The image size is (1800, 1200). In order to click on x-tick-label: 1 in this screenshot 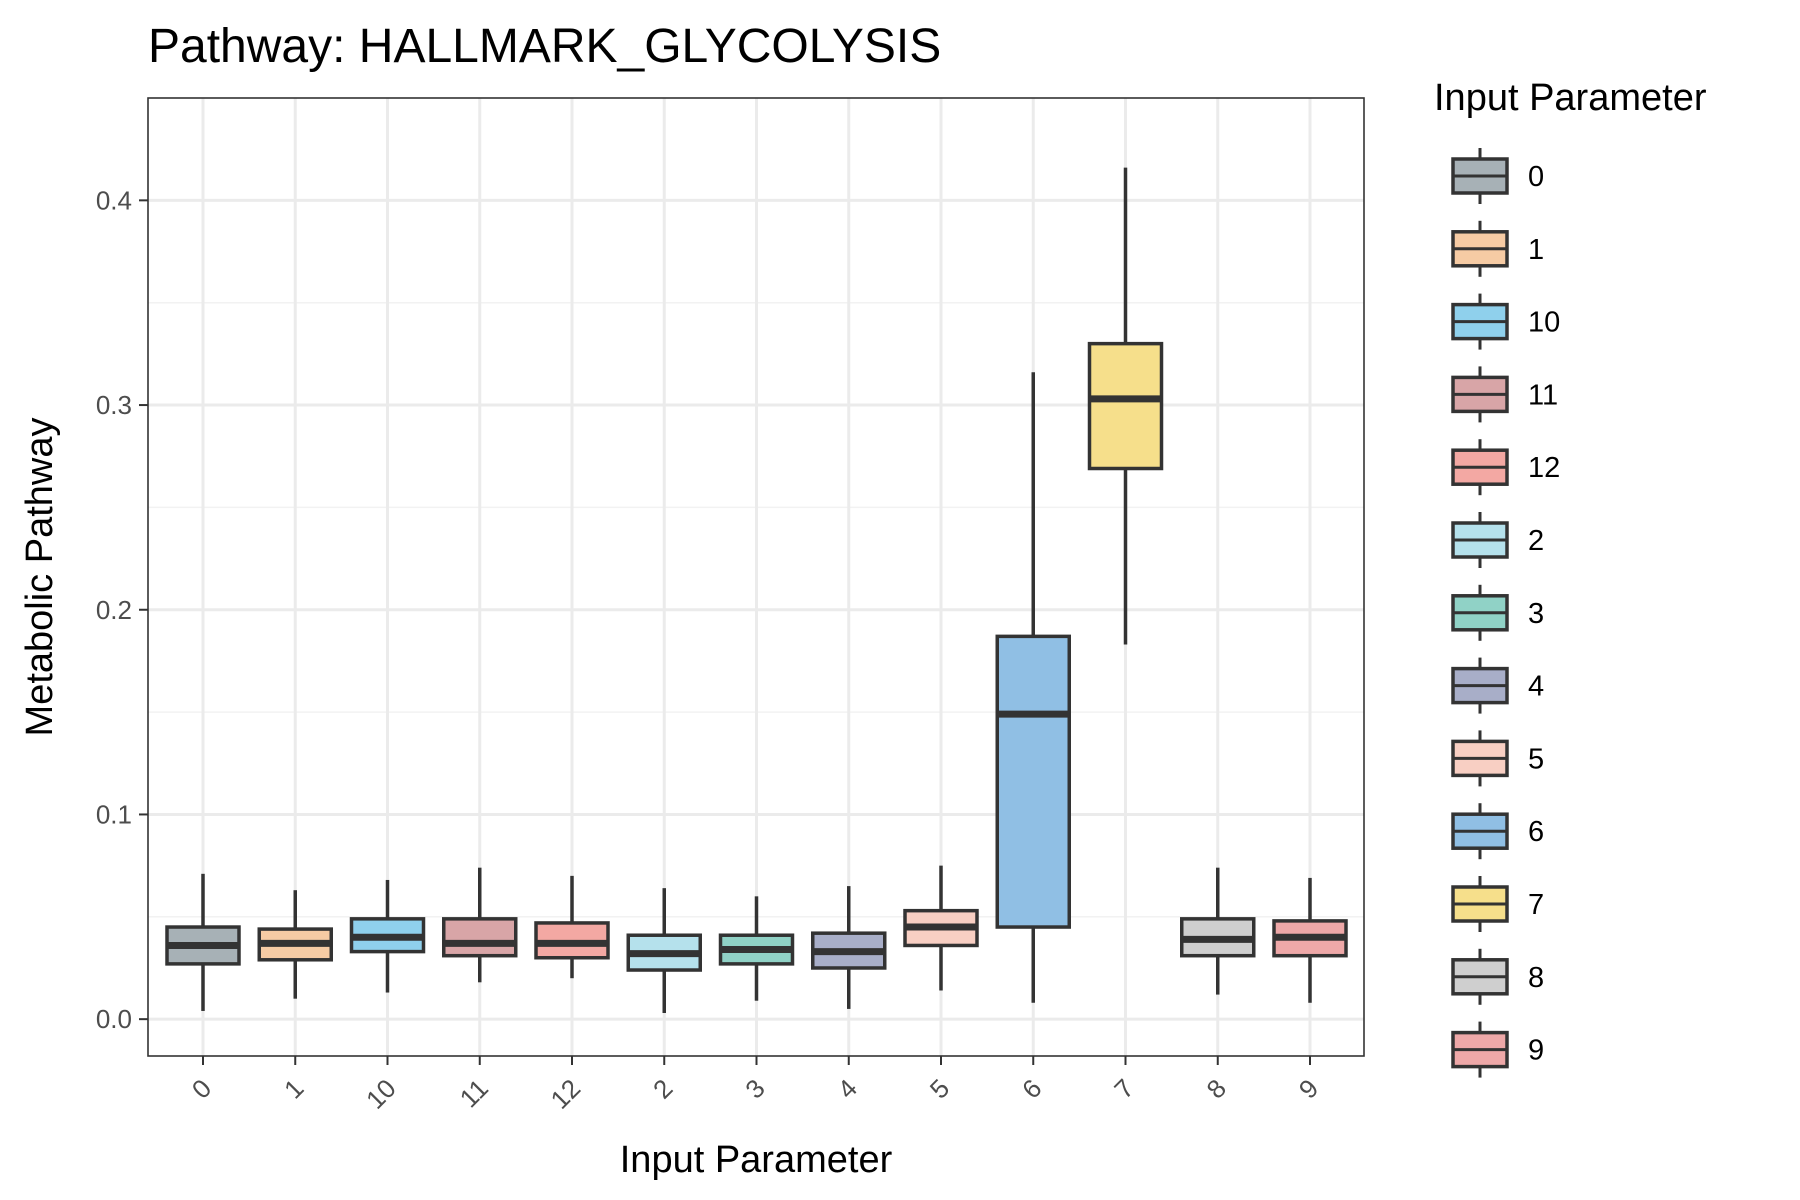, I will do `click(293, 1088)`.